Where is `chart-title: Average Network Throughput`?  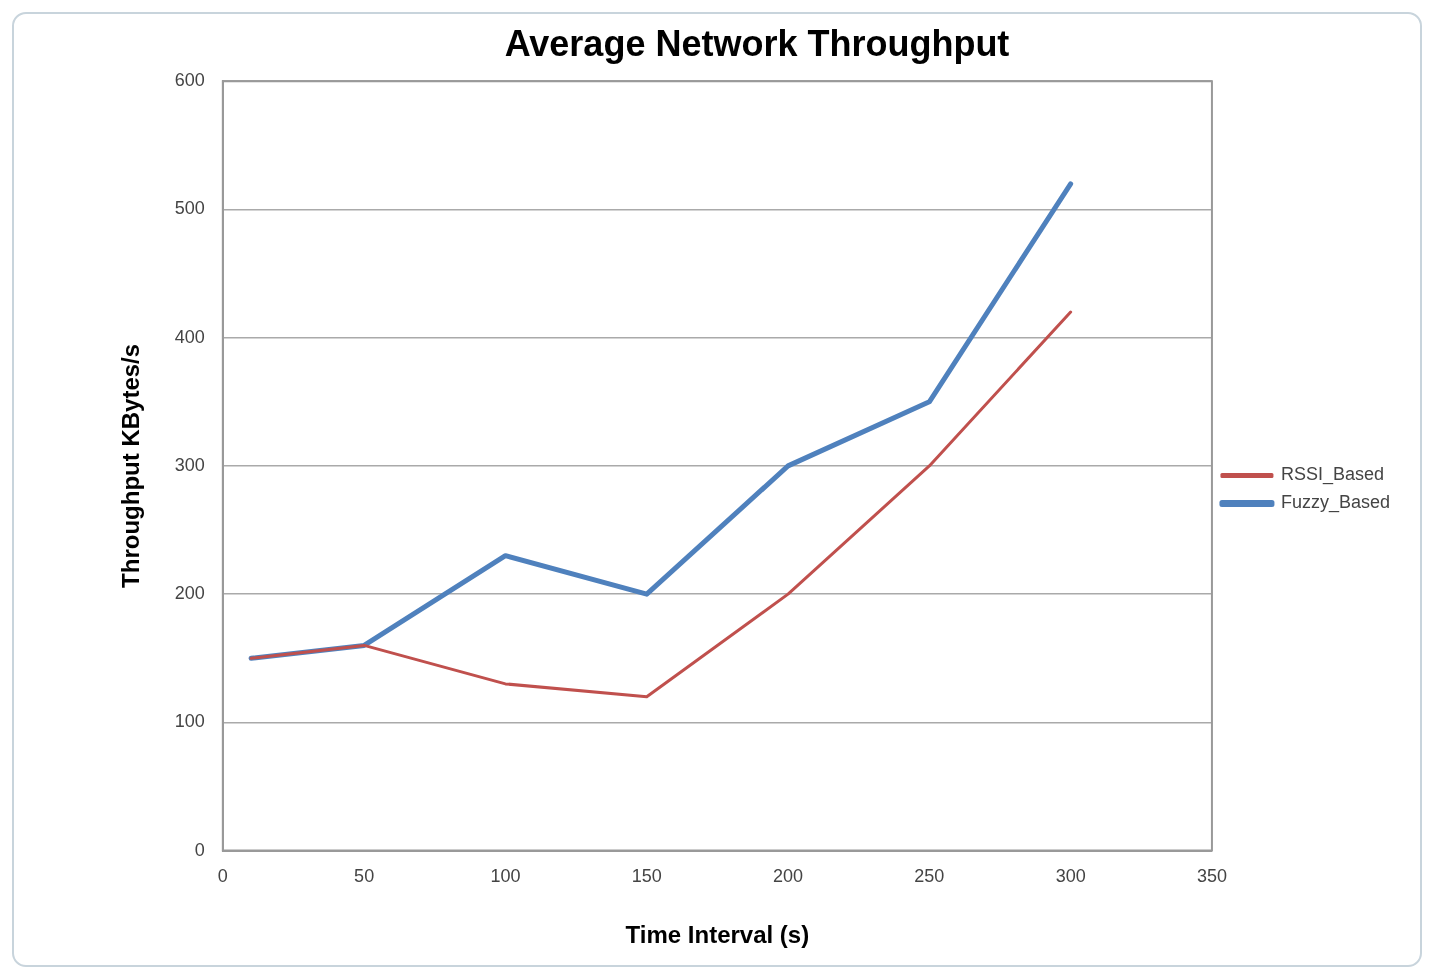 chart-title: Average Network Throughput is located at coordinates (757, 43).